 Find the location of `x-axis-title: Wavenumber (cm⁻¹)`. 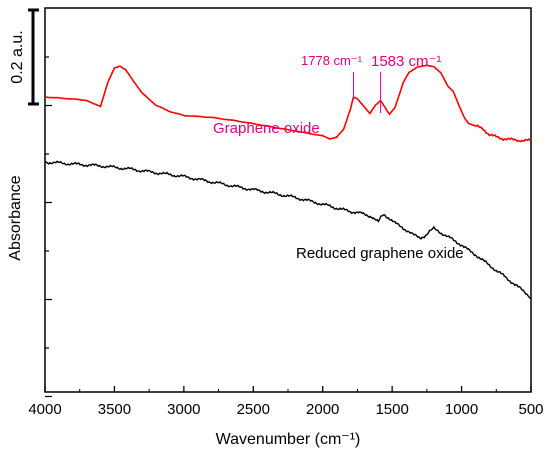

x-axis-title: Wavenumber (cm⁻¹) is located at coordinates (288, 439).